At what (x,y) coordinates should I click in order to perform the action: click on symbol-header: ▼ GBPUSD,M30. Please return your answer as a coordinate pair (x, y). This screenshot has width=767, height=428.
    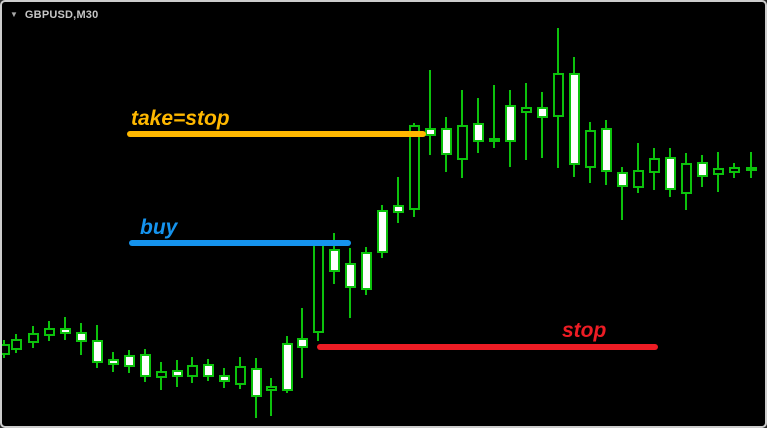
    Looking at the image, I should click on (54, 15).